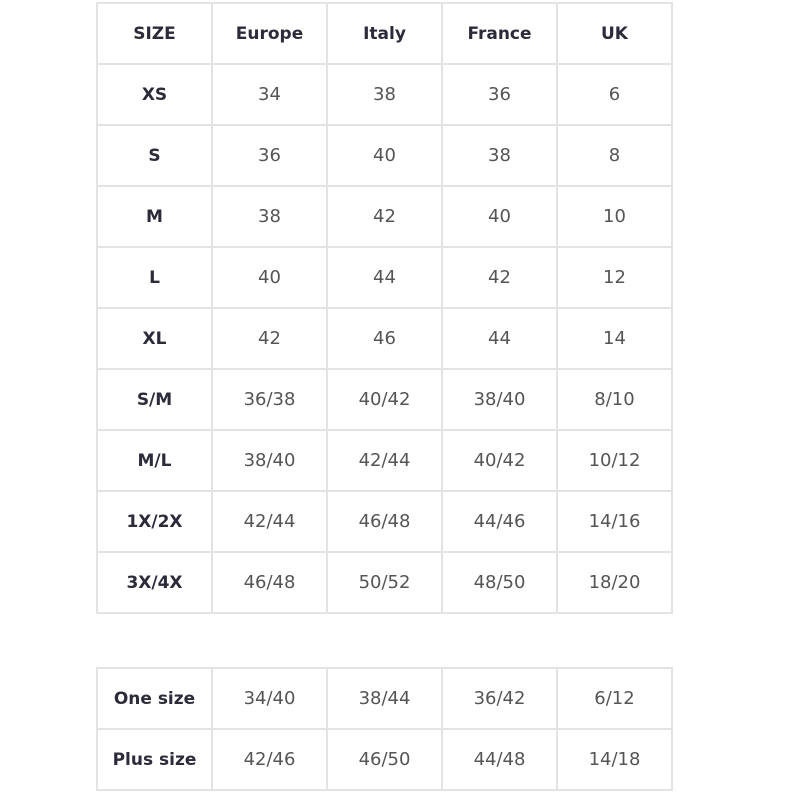 The image size is (800, 800). What do you see at coordinates (614, 460) in the screenshot?
I see `size-value-cell: 10/12` at bounding box center [614, 460].